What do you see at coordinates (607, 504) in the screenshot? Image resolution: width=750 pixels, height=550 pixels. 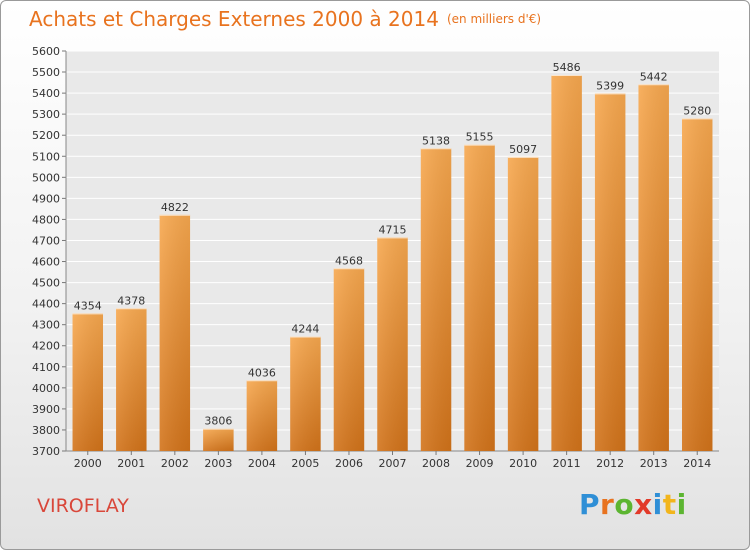 I see `logo-letter: r` at bounding box center [607, 504].